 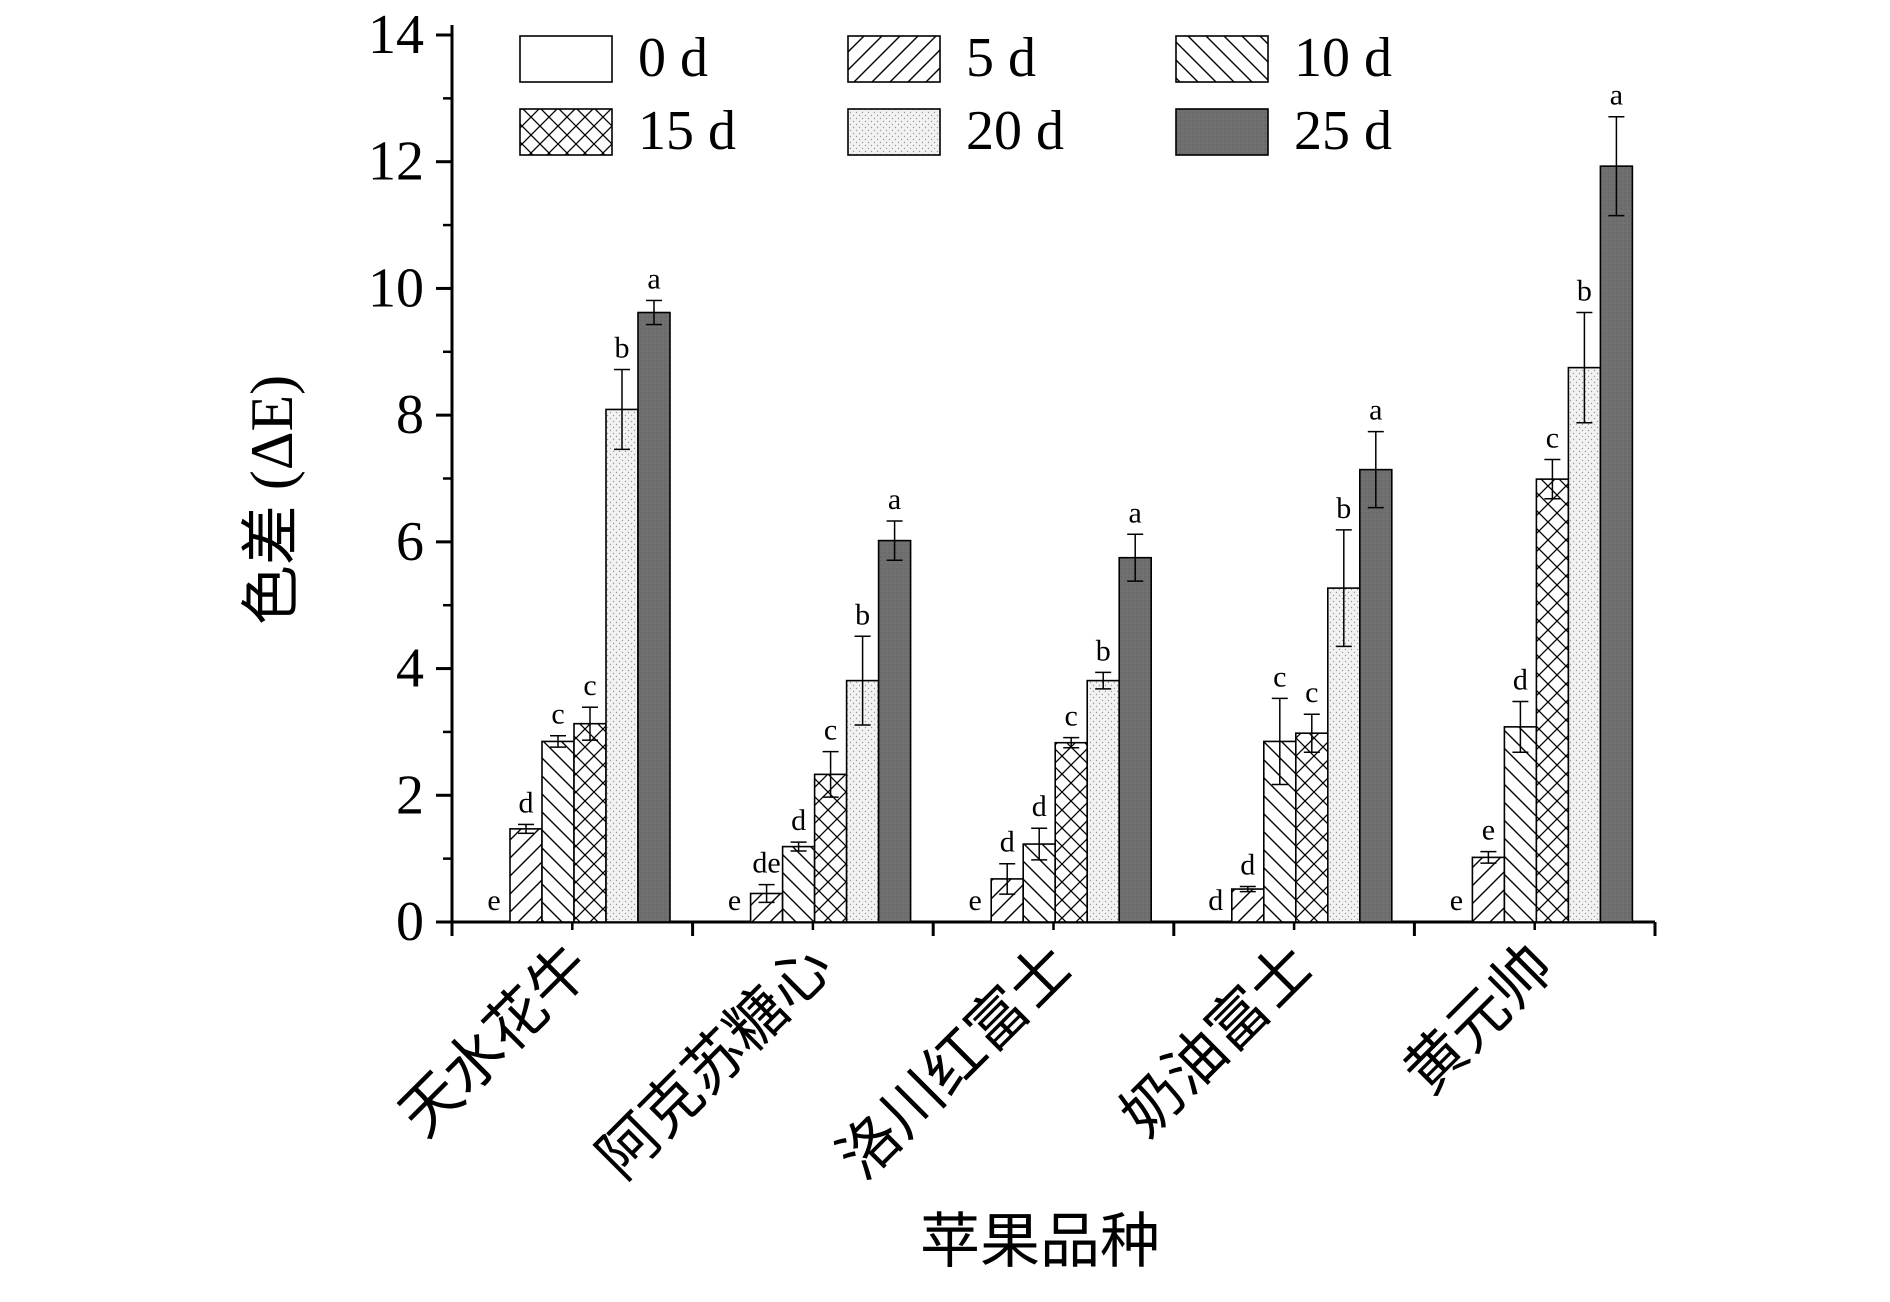 What do you see at coordinates (396, 288) in the screenshot?
I see `y-tick-label: 10` at bounding box center [396, 288].